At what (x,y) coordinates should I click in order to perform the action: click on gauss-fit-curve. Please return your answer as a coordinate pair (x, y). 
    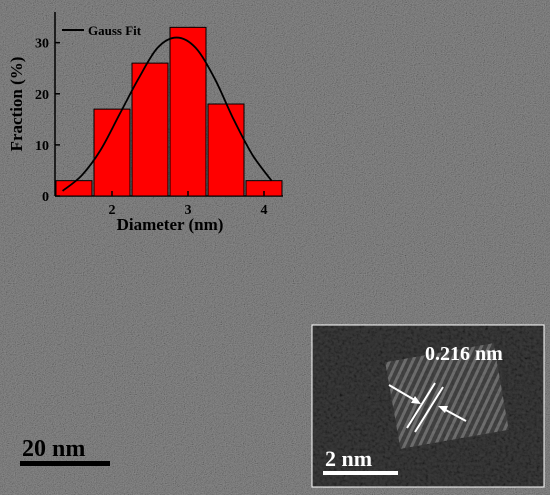
    Looking at the image, I should click on (167, 114).